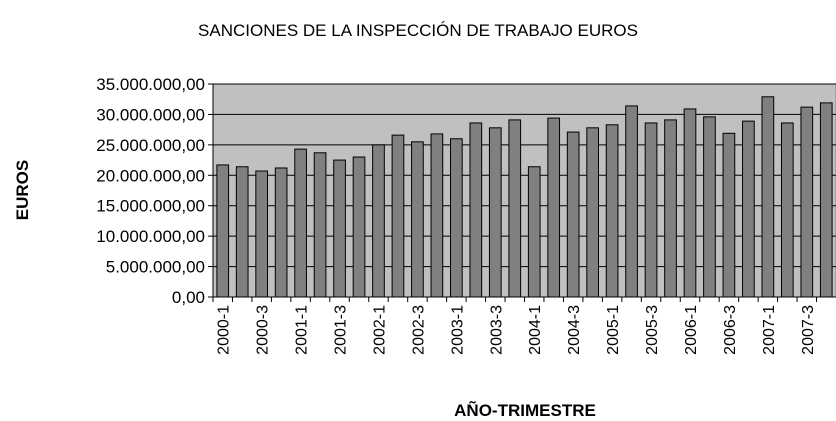  Describe the element at coordinates (535, 330) in the screenshot. I see `x-tick-label: 2004-1` at that location.